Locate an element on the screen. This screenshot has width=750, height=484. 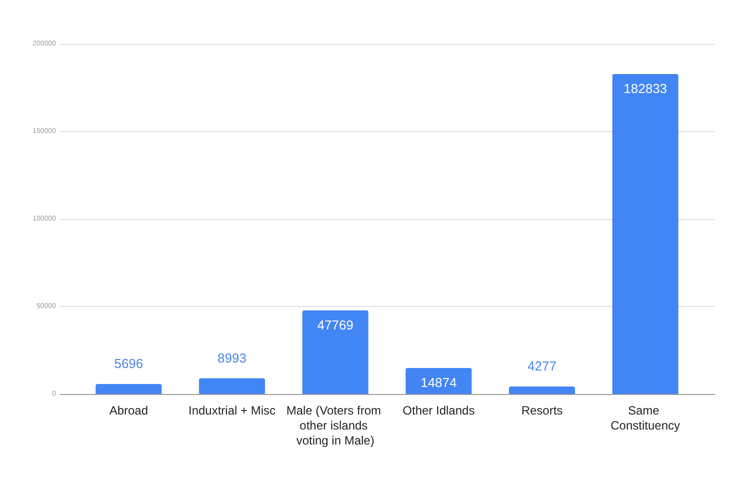
x-tick-label: Induxtrial + Misc is located at coordinates (232, 411).